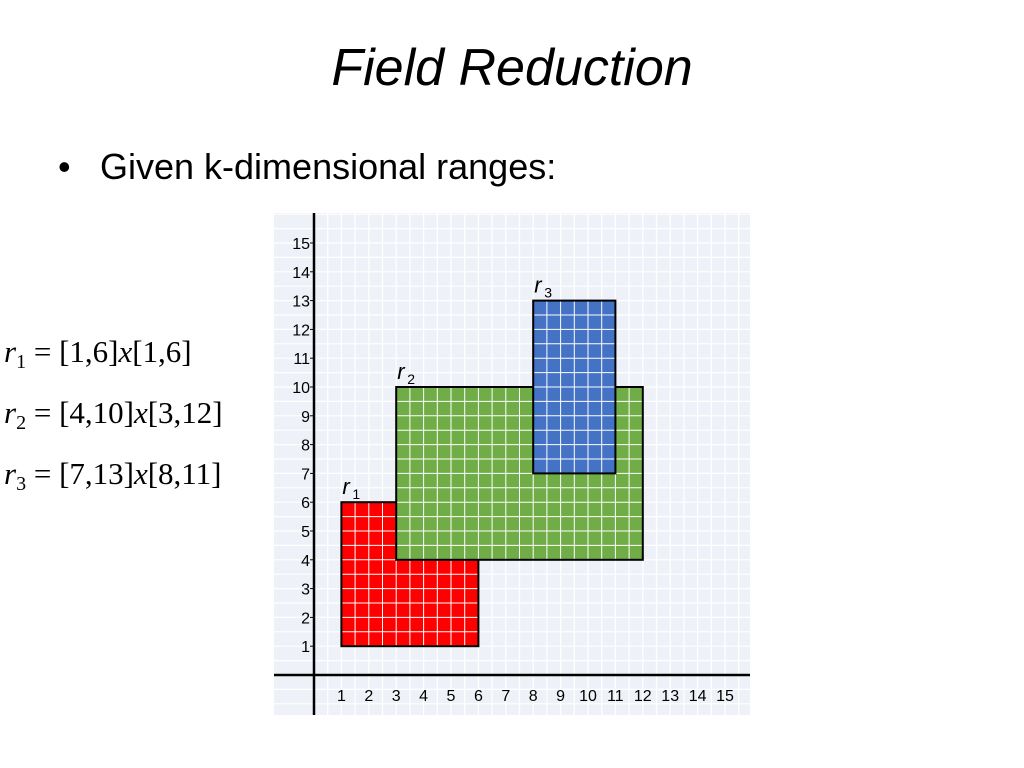 This screenshot has height=768, width=1024. Describe the element at coordinates (305, 446) in the screenshot. I see `y-tick-label: 8` at that location.